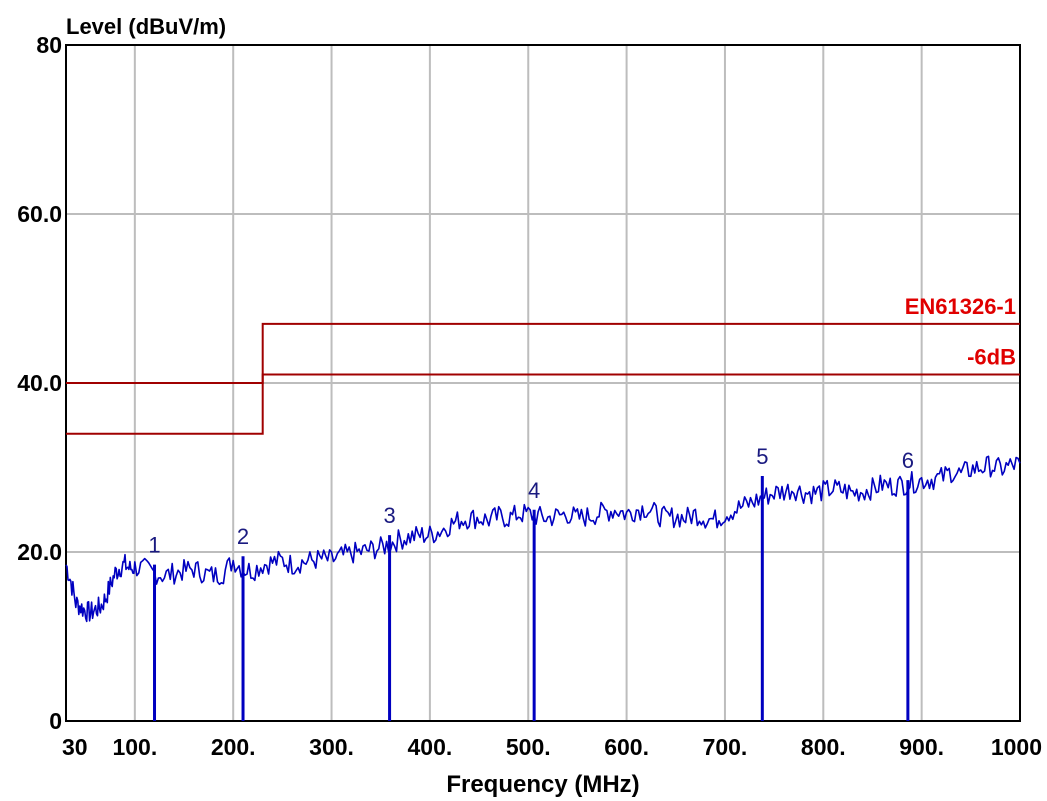  What do you see at coordinates (762, 456) in the screenshot?
I see `marker-label: 5` at bounding box center [762, 456].